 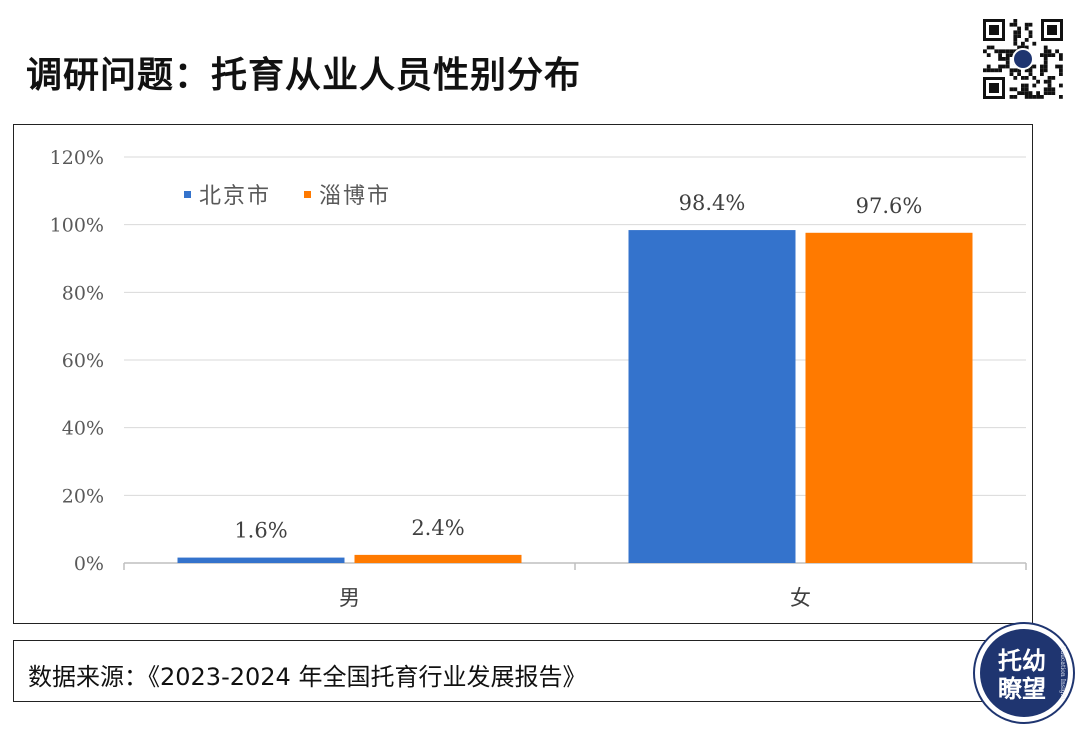 What do you see at coordinates (260, 531) in the screenshot?
I see `data-label: 1.6%` at bounding box center [260, 531].